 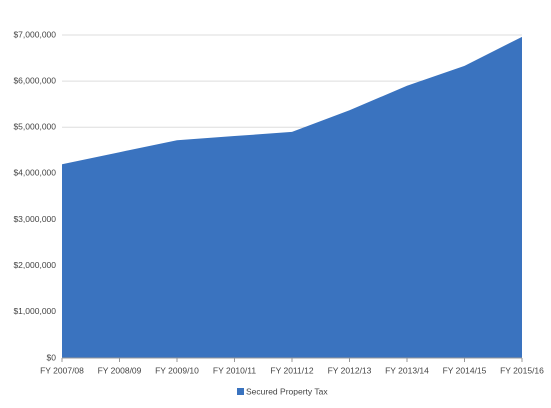 I want to click on x-tick-label: FY 2013/14, so click(x=407, y=370).